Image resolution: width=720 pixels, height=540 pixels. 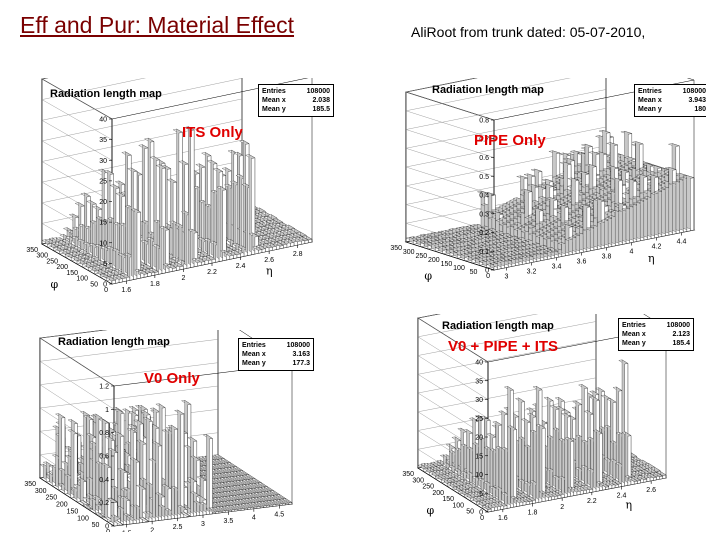 What do you see at coordinates (55, 284) in the screenshot?
I see `phi-axis-title: φ` at bounding box center [55, 284].